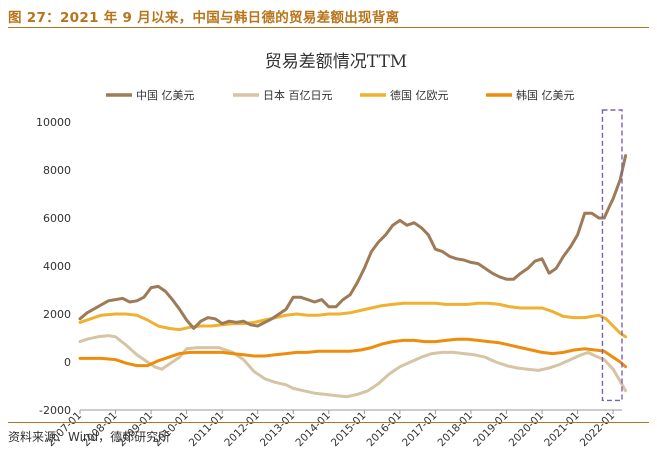 This screenshot has height=463, width=657. Describe the element at coordinates (57, 170) in the screenshot. I see `y-tick-label: 8000` at that location.